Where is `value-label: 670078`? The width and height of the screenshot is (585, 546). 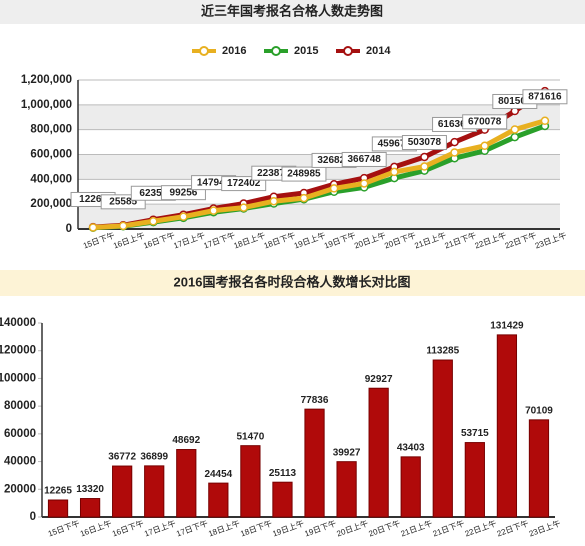
value-label: 670078 is located at coordinates (485, 121).